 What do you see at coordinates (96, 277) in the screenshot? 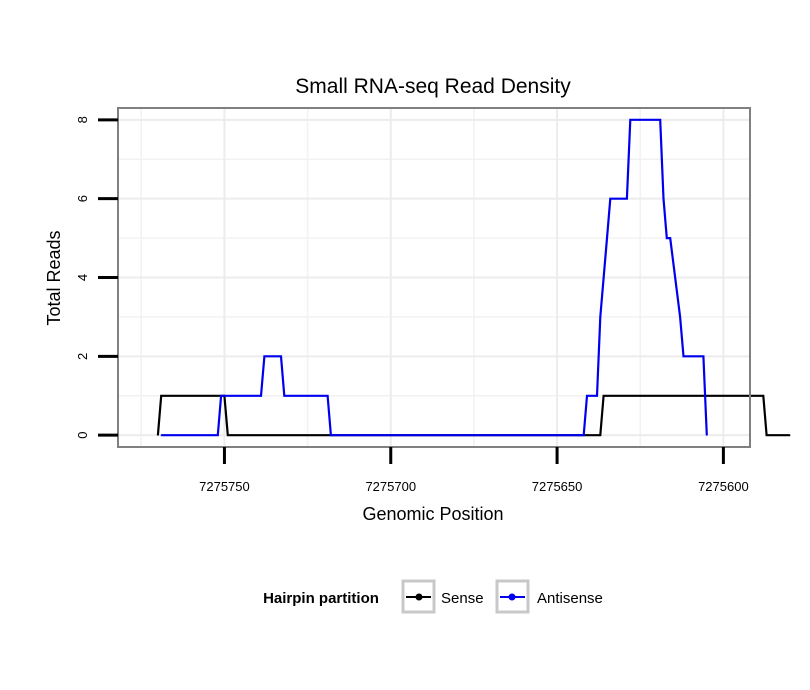
I see `y-axis: 0 2 4 6 8` at bounding box center [96, 277].